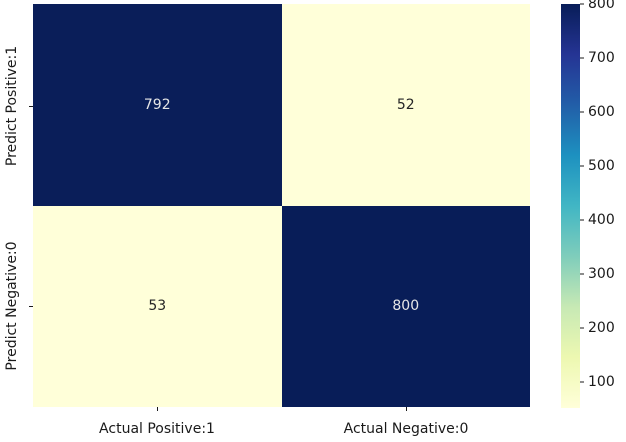 The width and height of the screenshot is (626, 442). Describe the element at coordinates (12, 306) in the screenshot. I see `y-tick-label-row2: Predict Negative:0` at that location.